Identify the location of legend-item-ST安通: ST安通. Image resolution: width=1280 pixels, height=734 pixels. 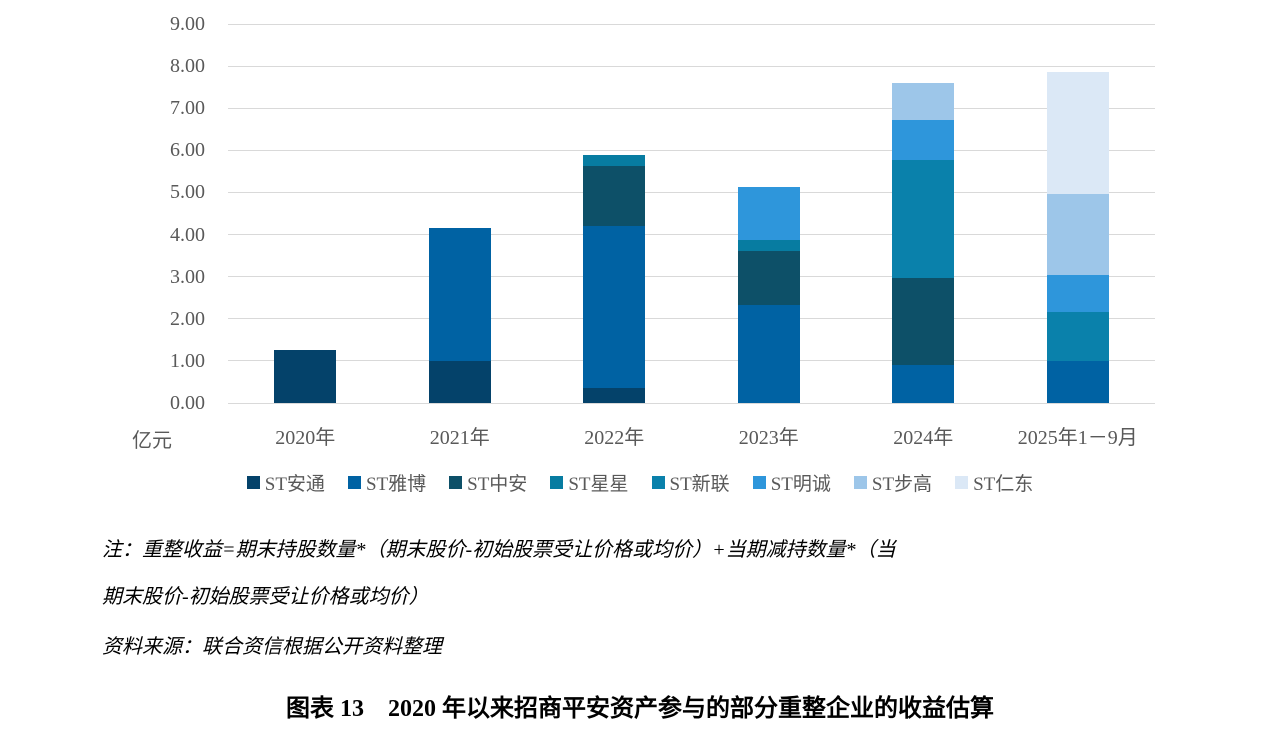
(285, 482).